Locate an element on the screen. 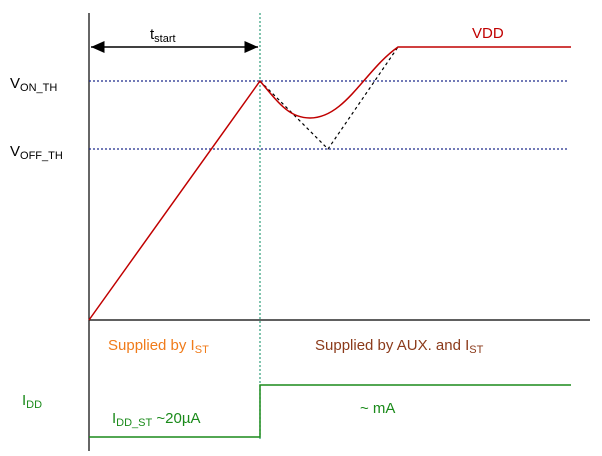 The height and width of the screenshot is (456, 602). idd-label: IDD is located at coordinates (32, 401).